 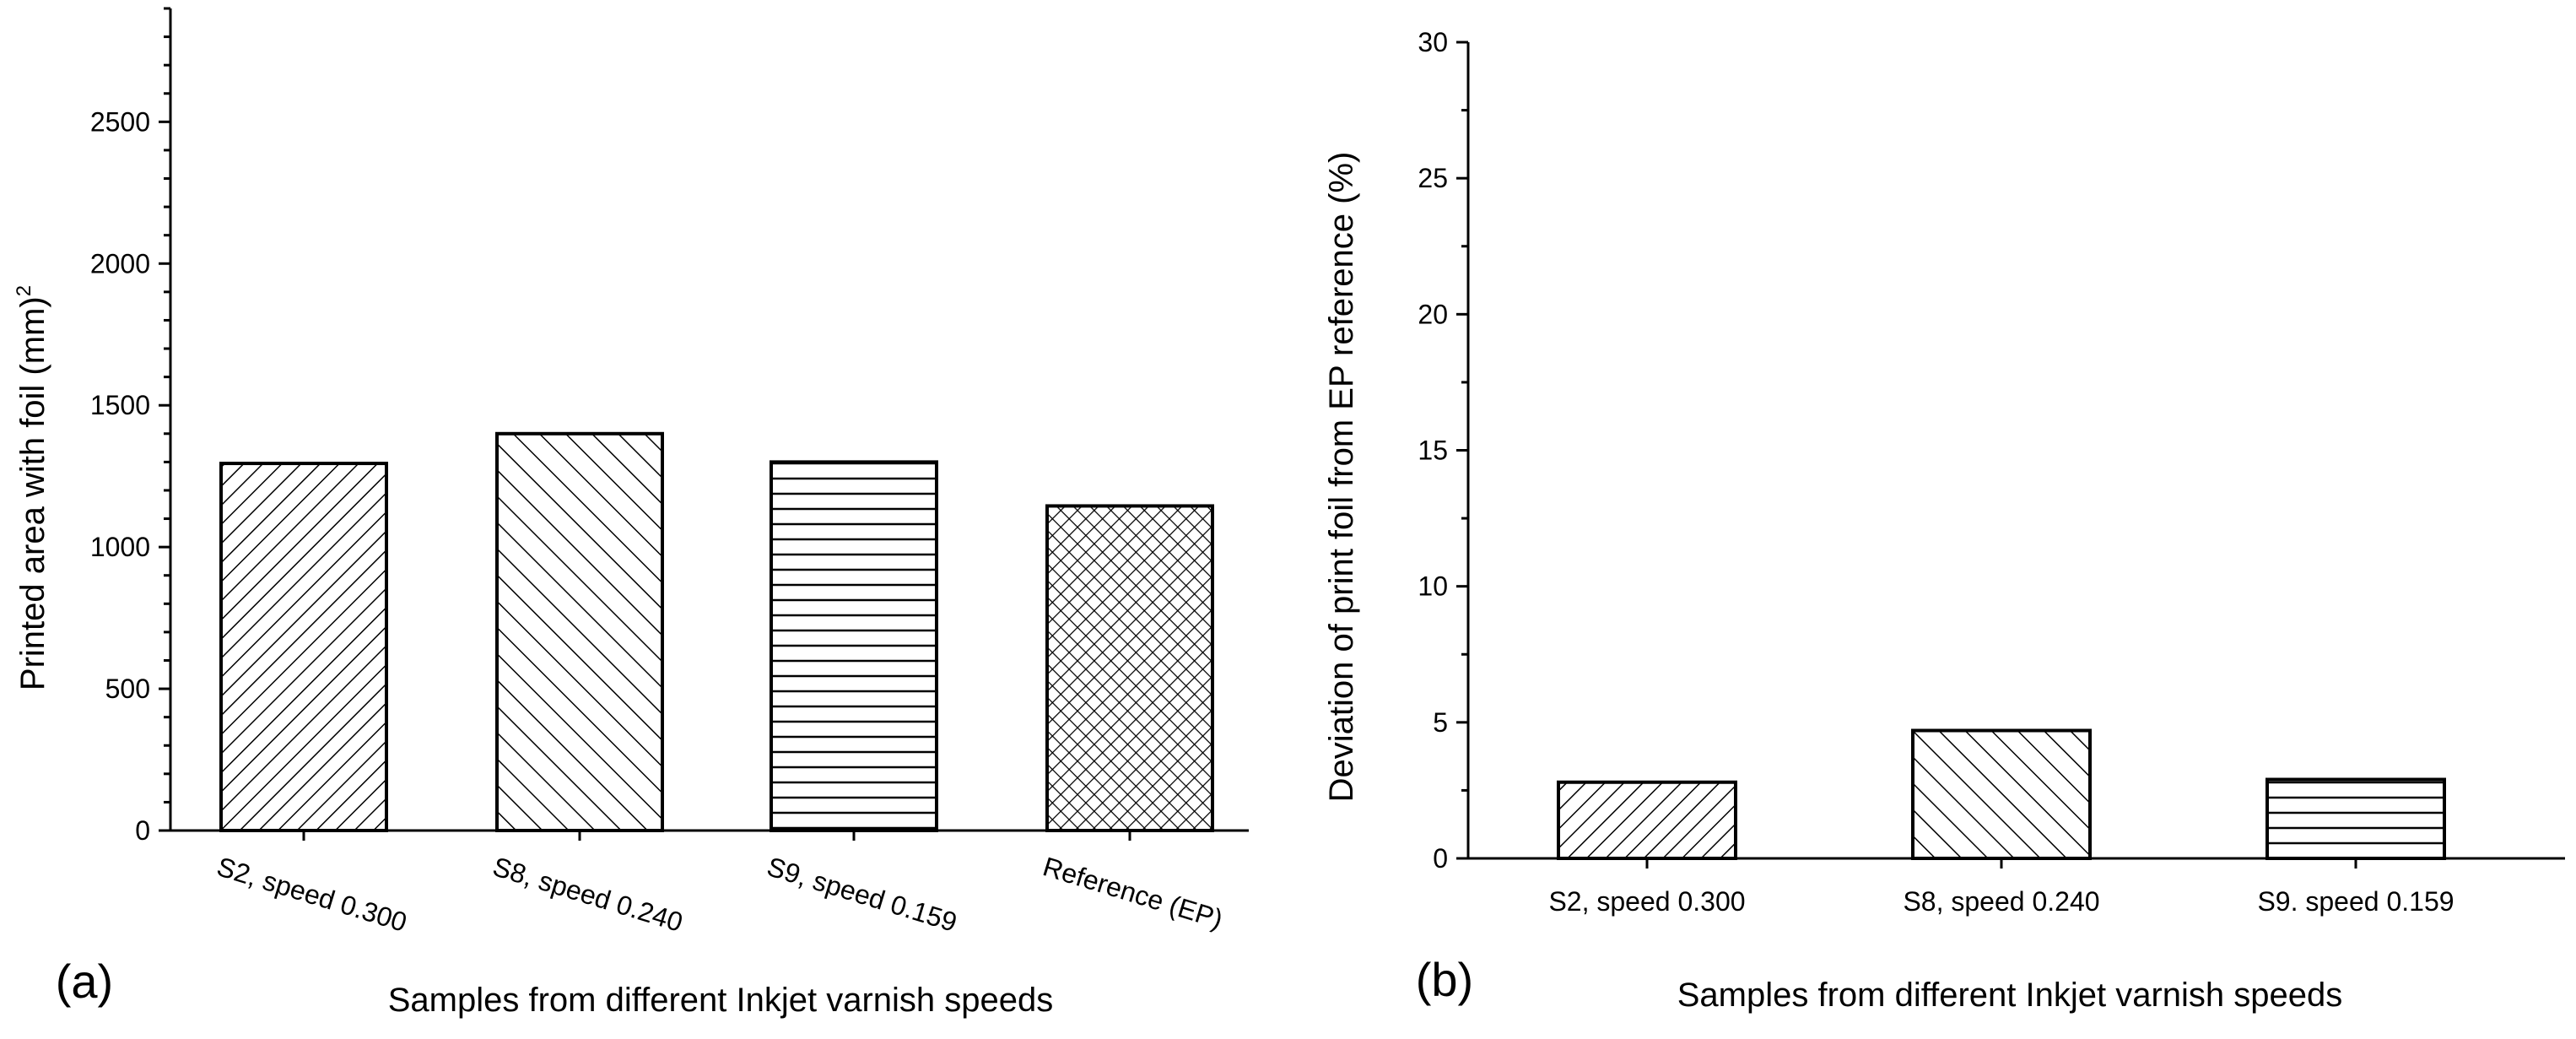 I want to click on panel-b-x-tick-label: S9. speed 0.159, so click(x=2355, y=902).